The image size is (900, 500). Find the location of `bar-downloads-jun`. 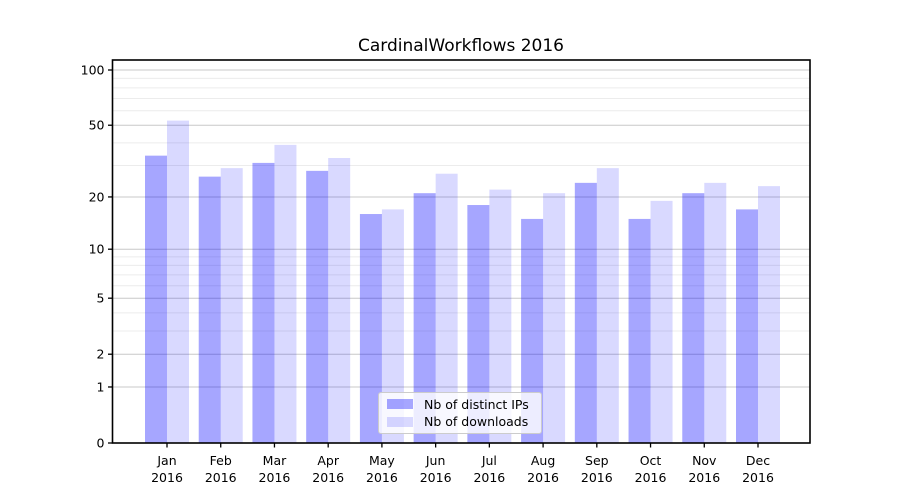

bar-downloads-jun is located at coordinates (446, 308).